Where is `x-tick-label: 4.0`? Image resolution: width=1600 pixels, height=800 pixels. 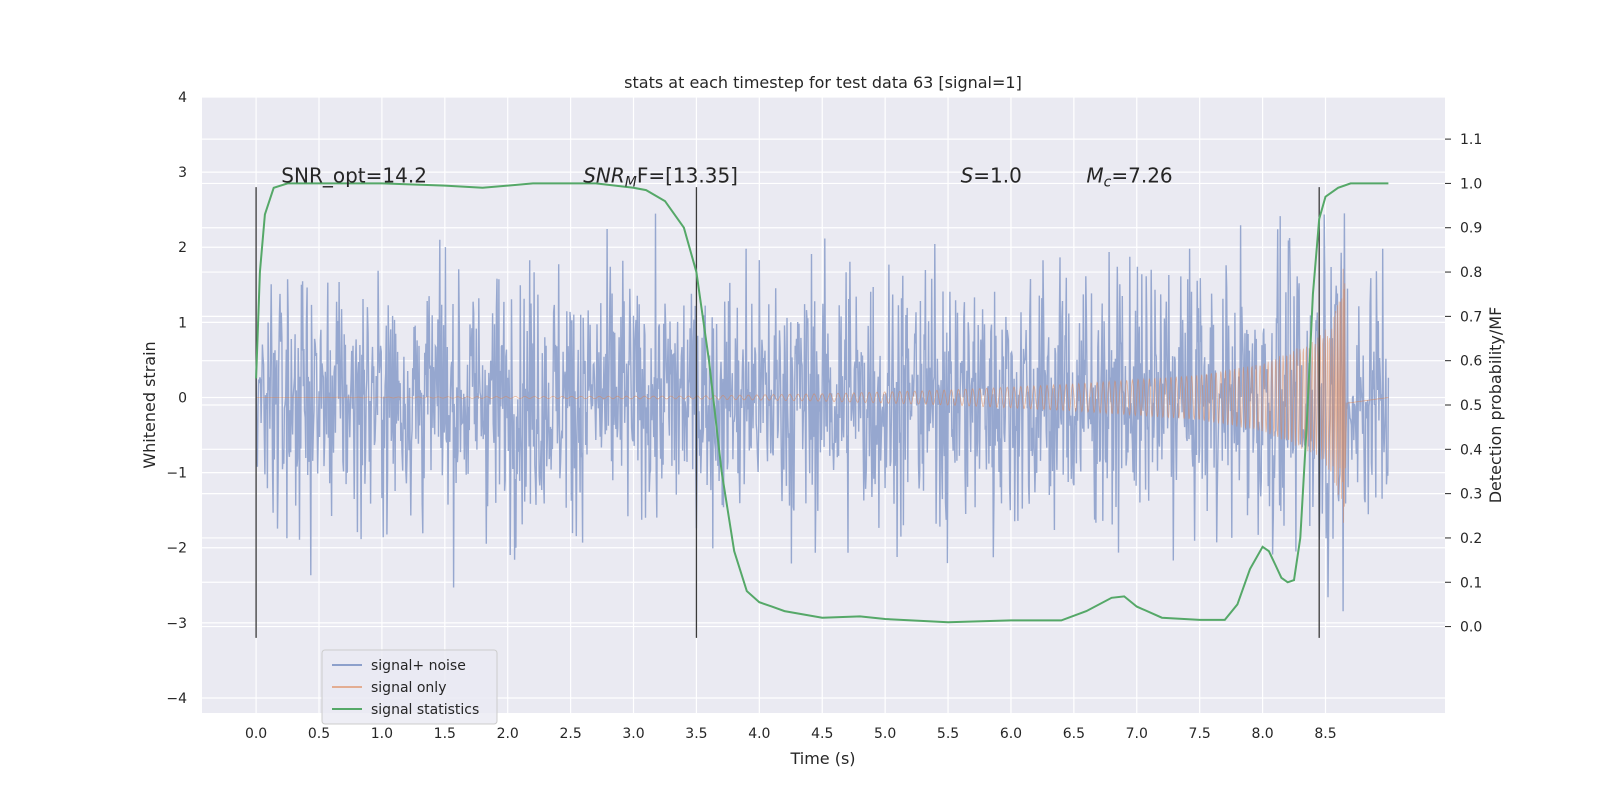
x-tick-label: 4.0 is located at coordinates (759, 734).